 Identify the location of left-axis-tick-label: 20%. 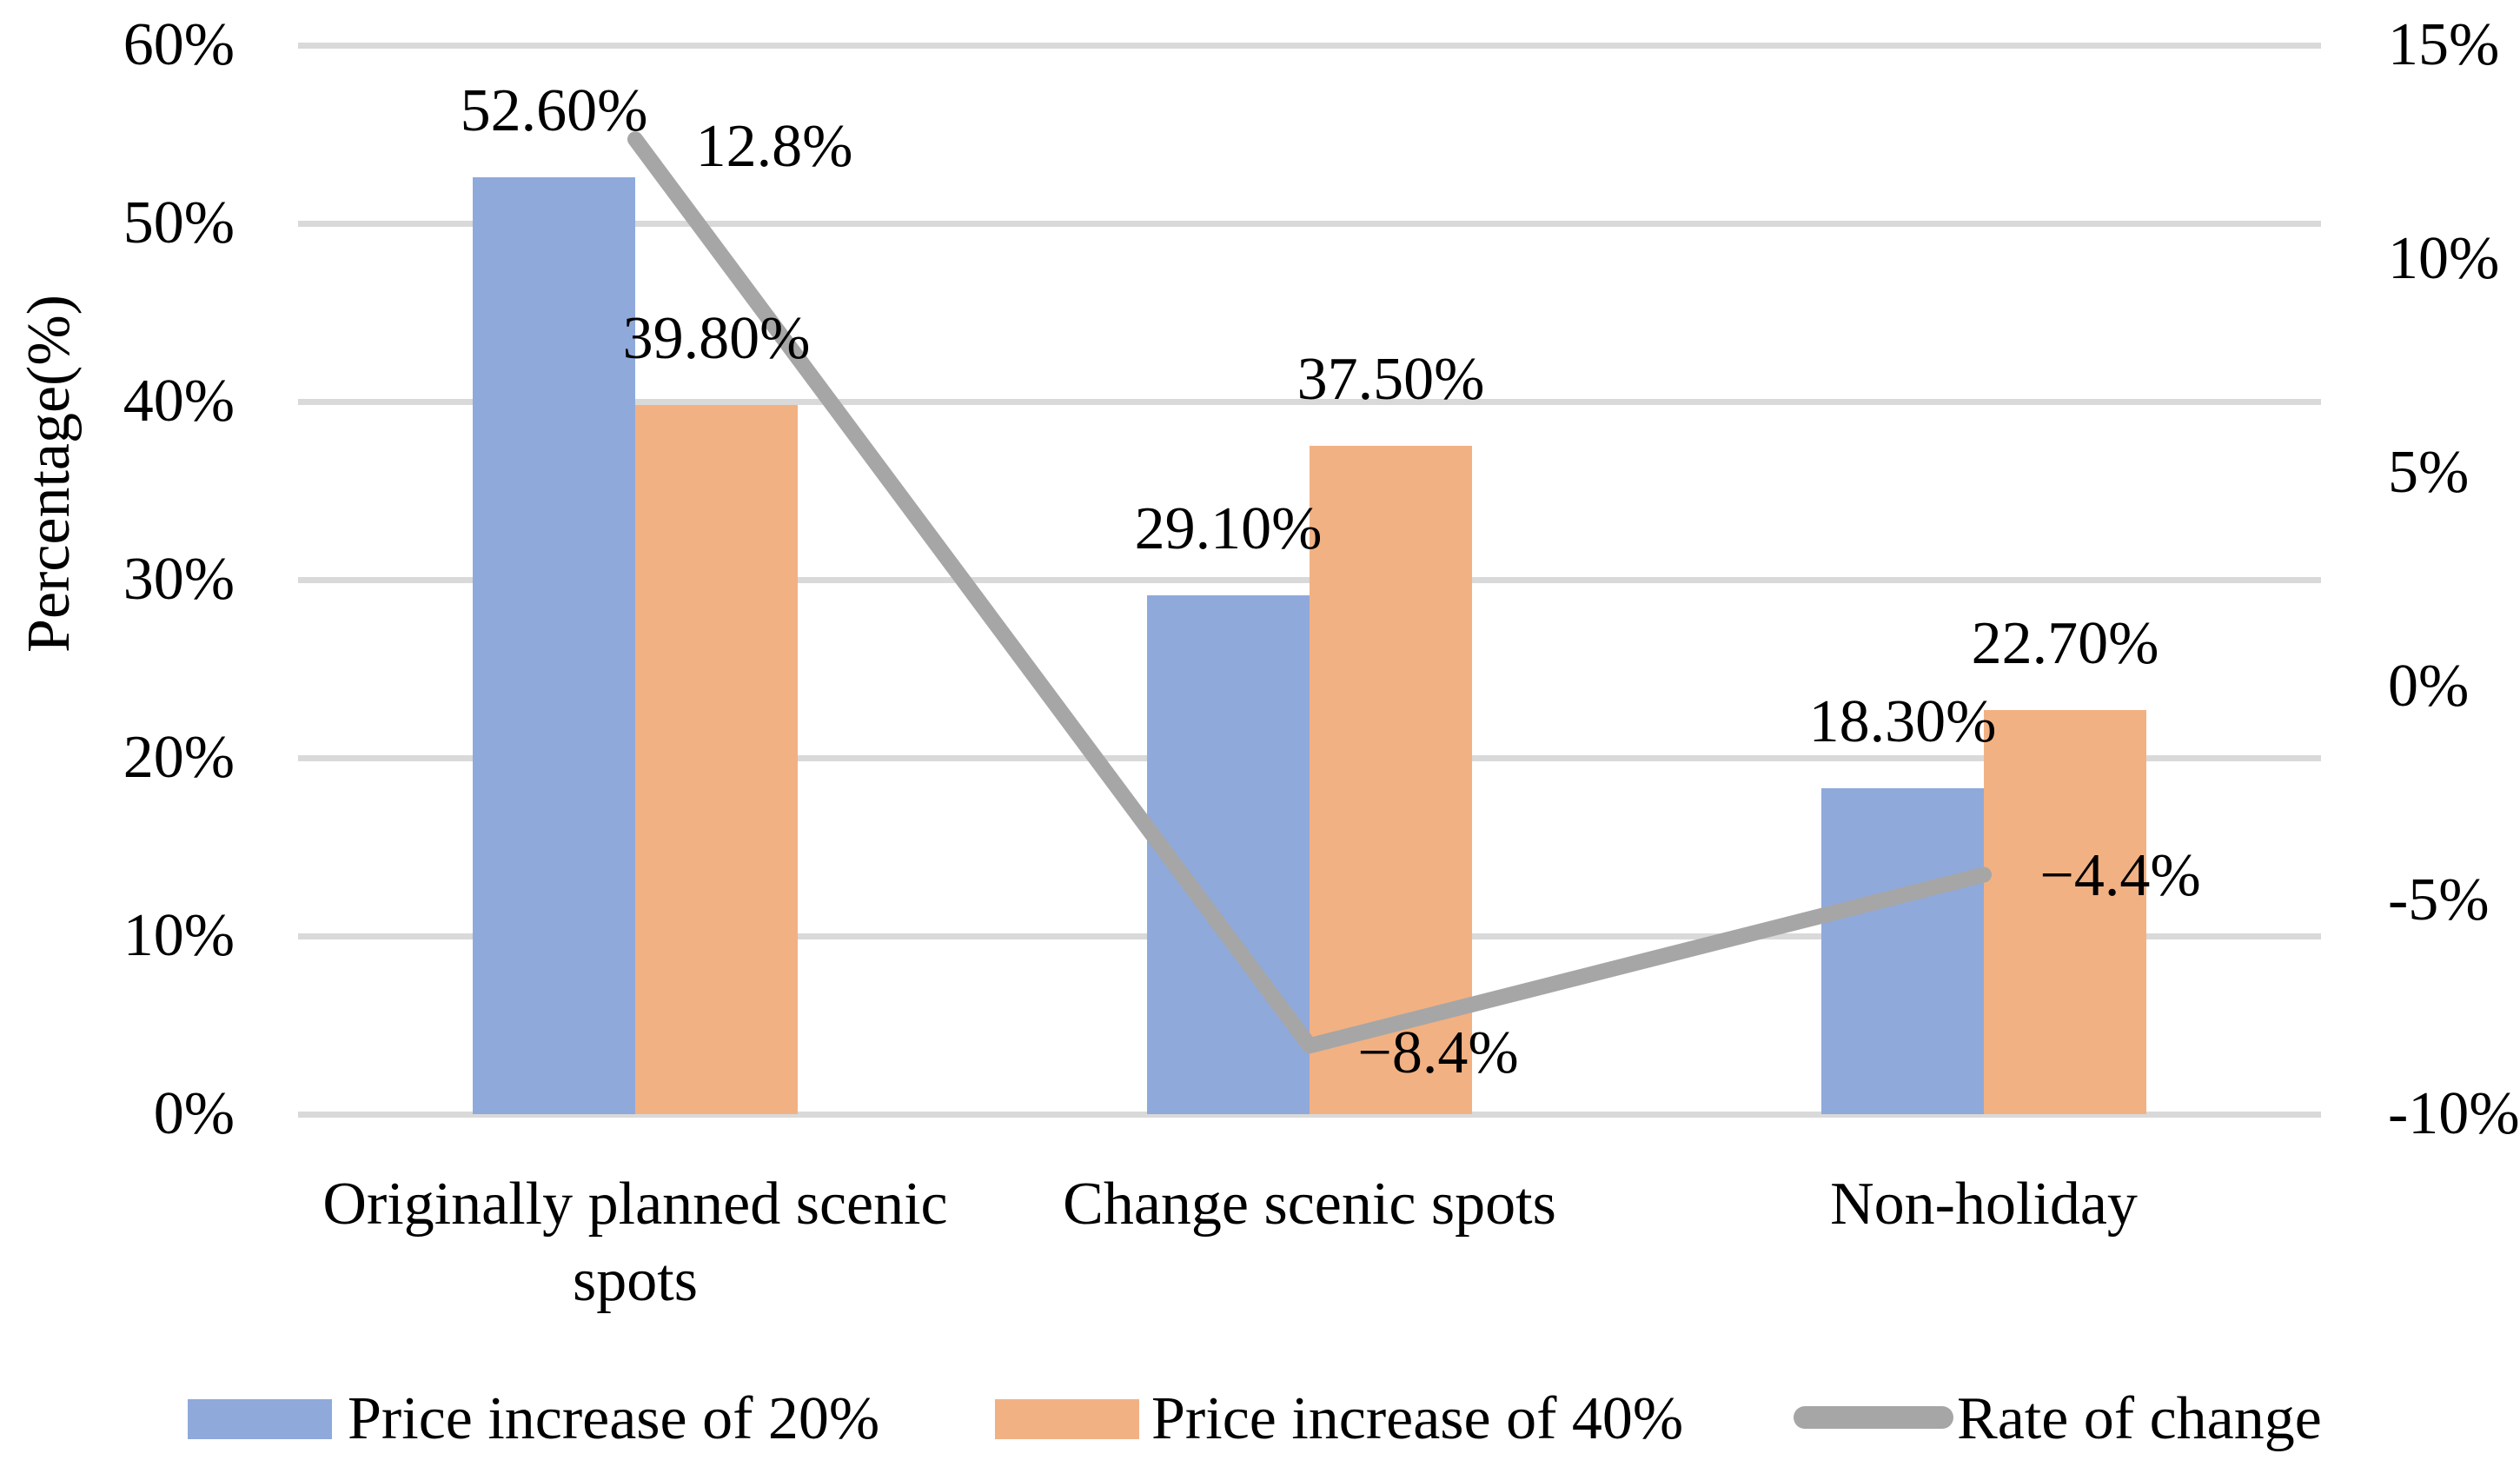
(179, 757).